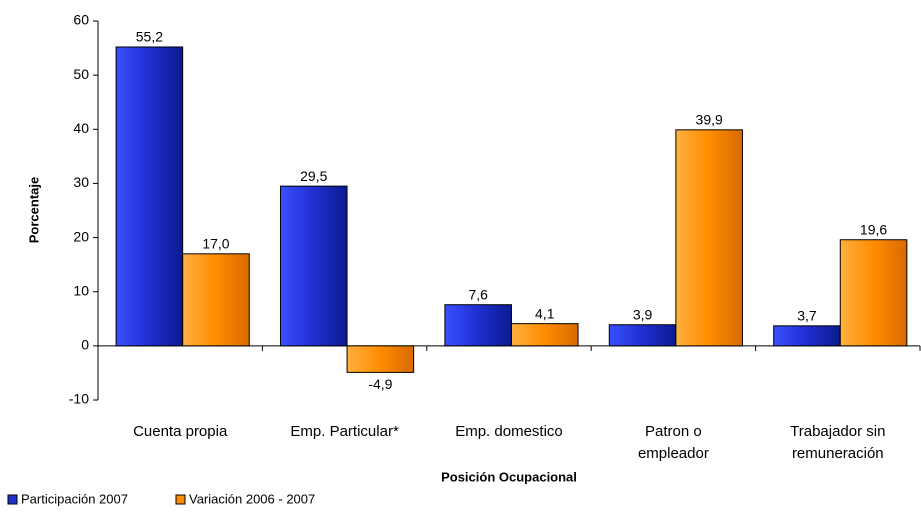  Describe the element at coordinates (807, 316) in the screenshot. I see `value-label: 3,7` at that location.